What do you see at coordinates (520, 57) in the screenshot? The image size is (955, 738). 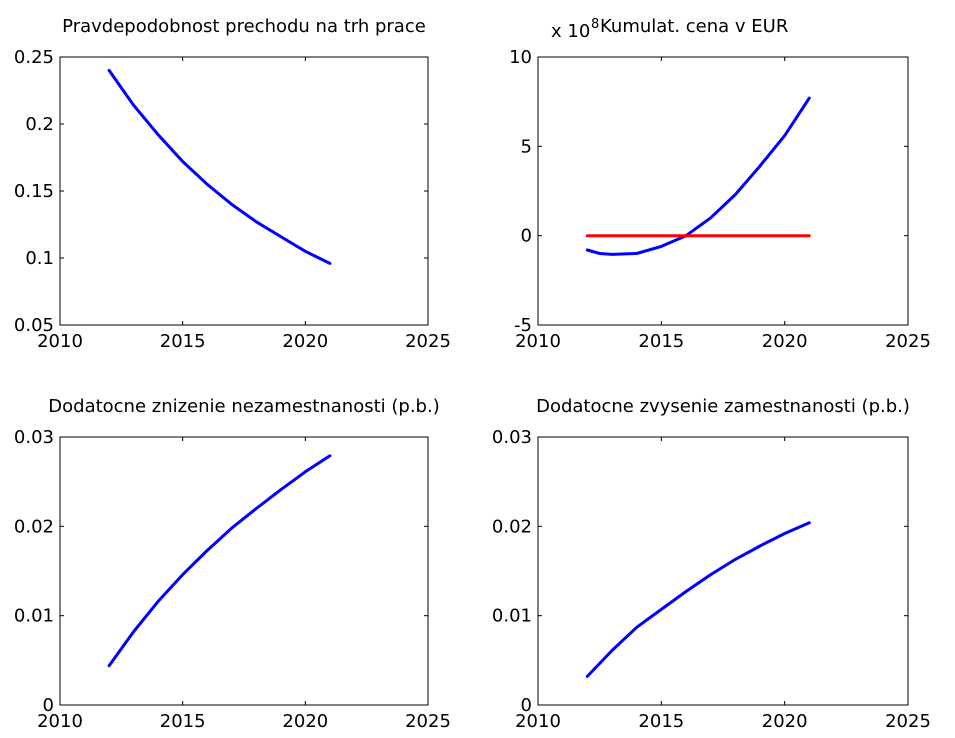 I see `chart2-ytick-label: 10` at bounding box center [520, 57].